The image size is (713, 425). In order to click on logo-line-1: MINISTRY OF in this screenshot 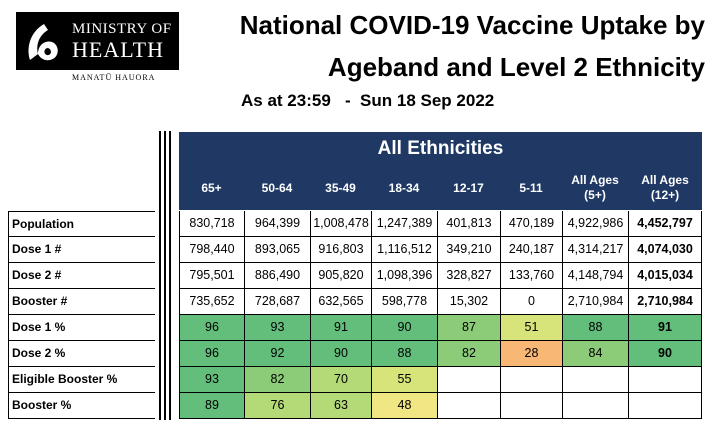, I will do `click(122, 29)`.